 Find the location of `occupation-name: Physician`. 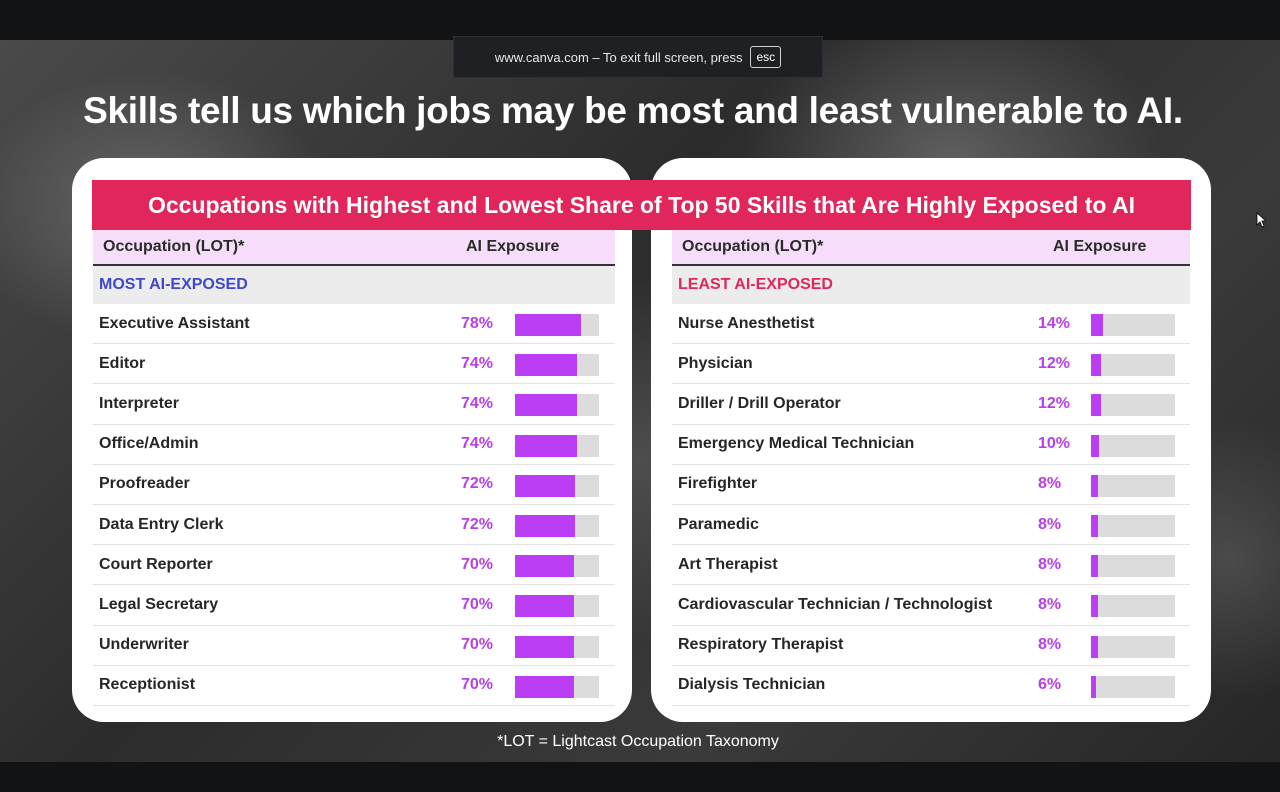

occupation-name: Physician is located at coordinates (715, 363).